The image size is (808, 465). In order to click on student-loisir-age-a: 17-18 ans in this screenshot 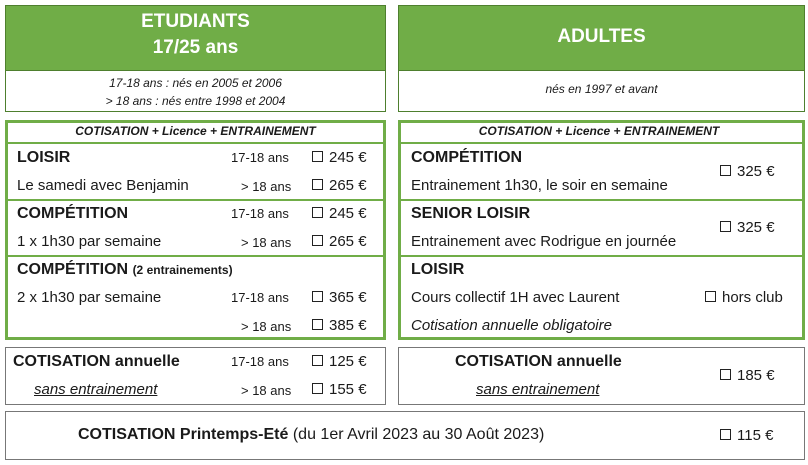, I will do `click(260, 157)`.